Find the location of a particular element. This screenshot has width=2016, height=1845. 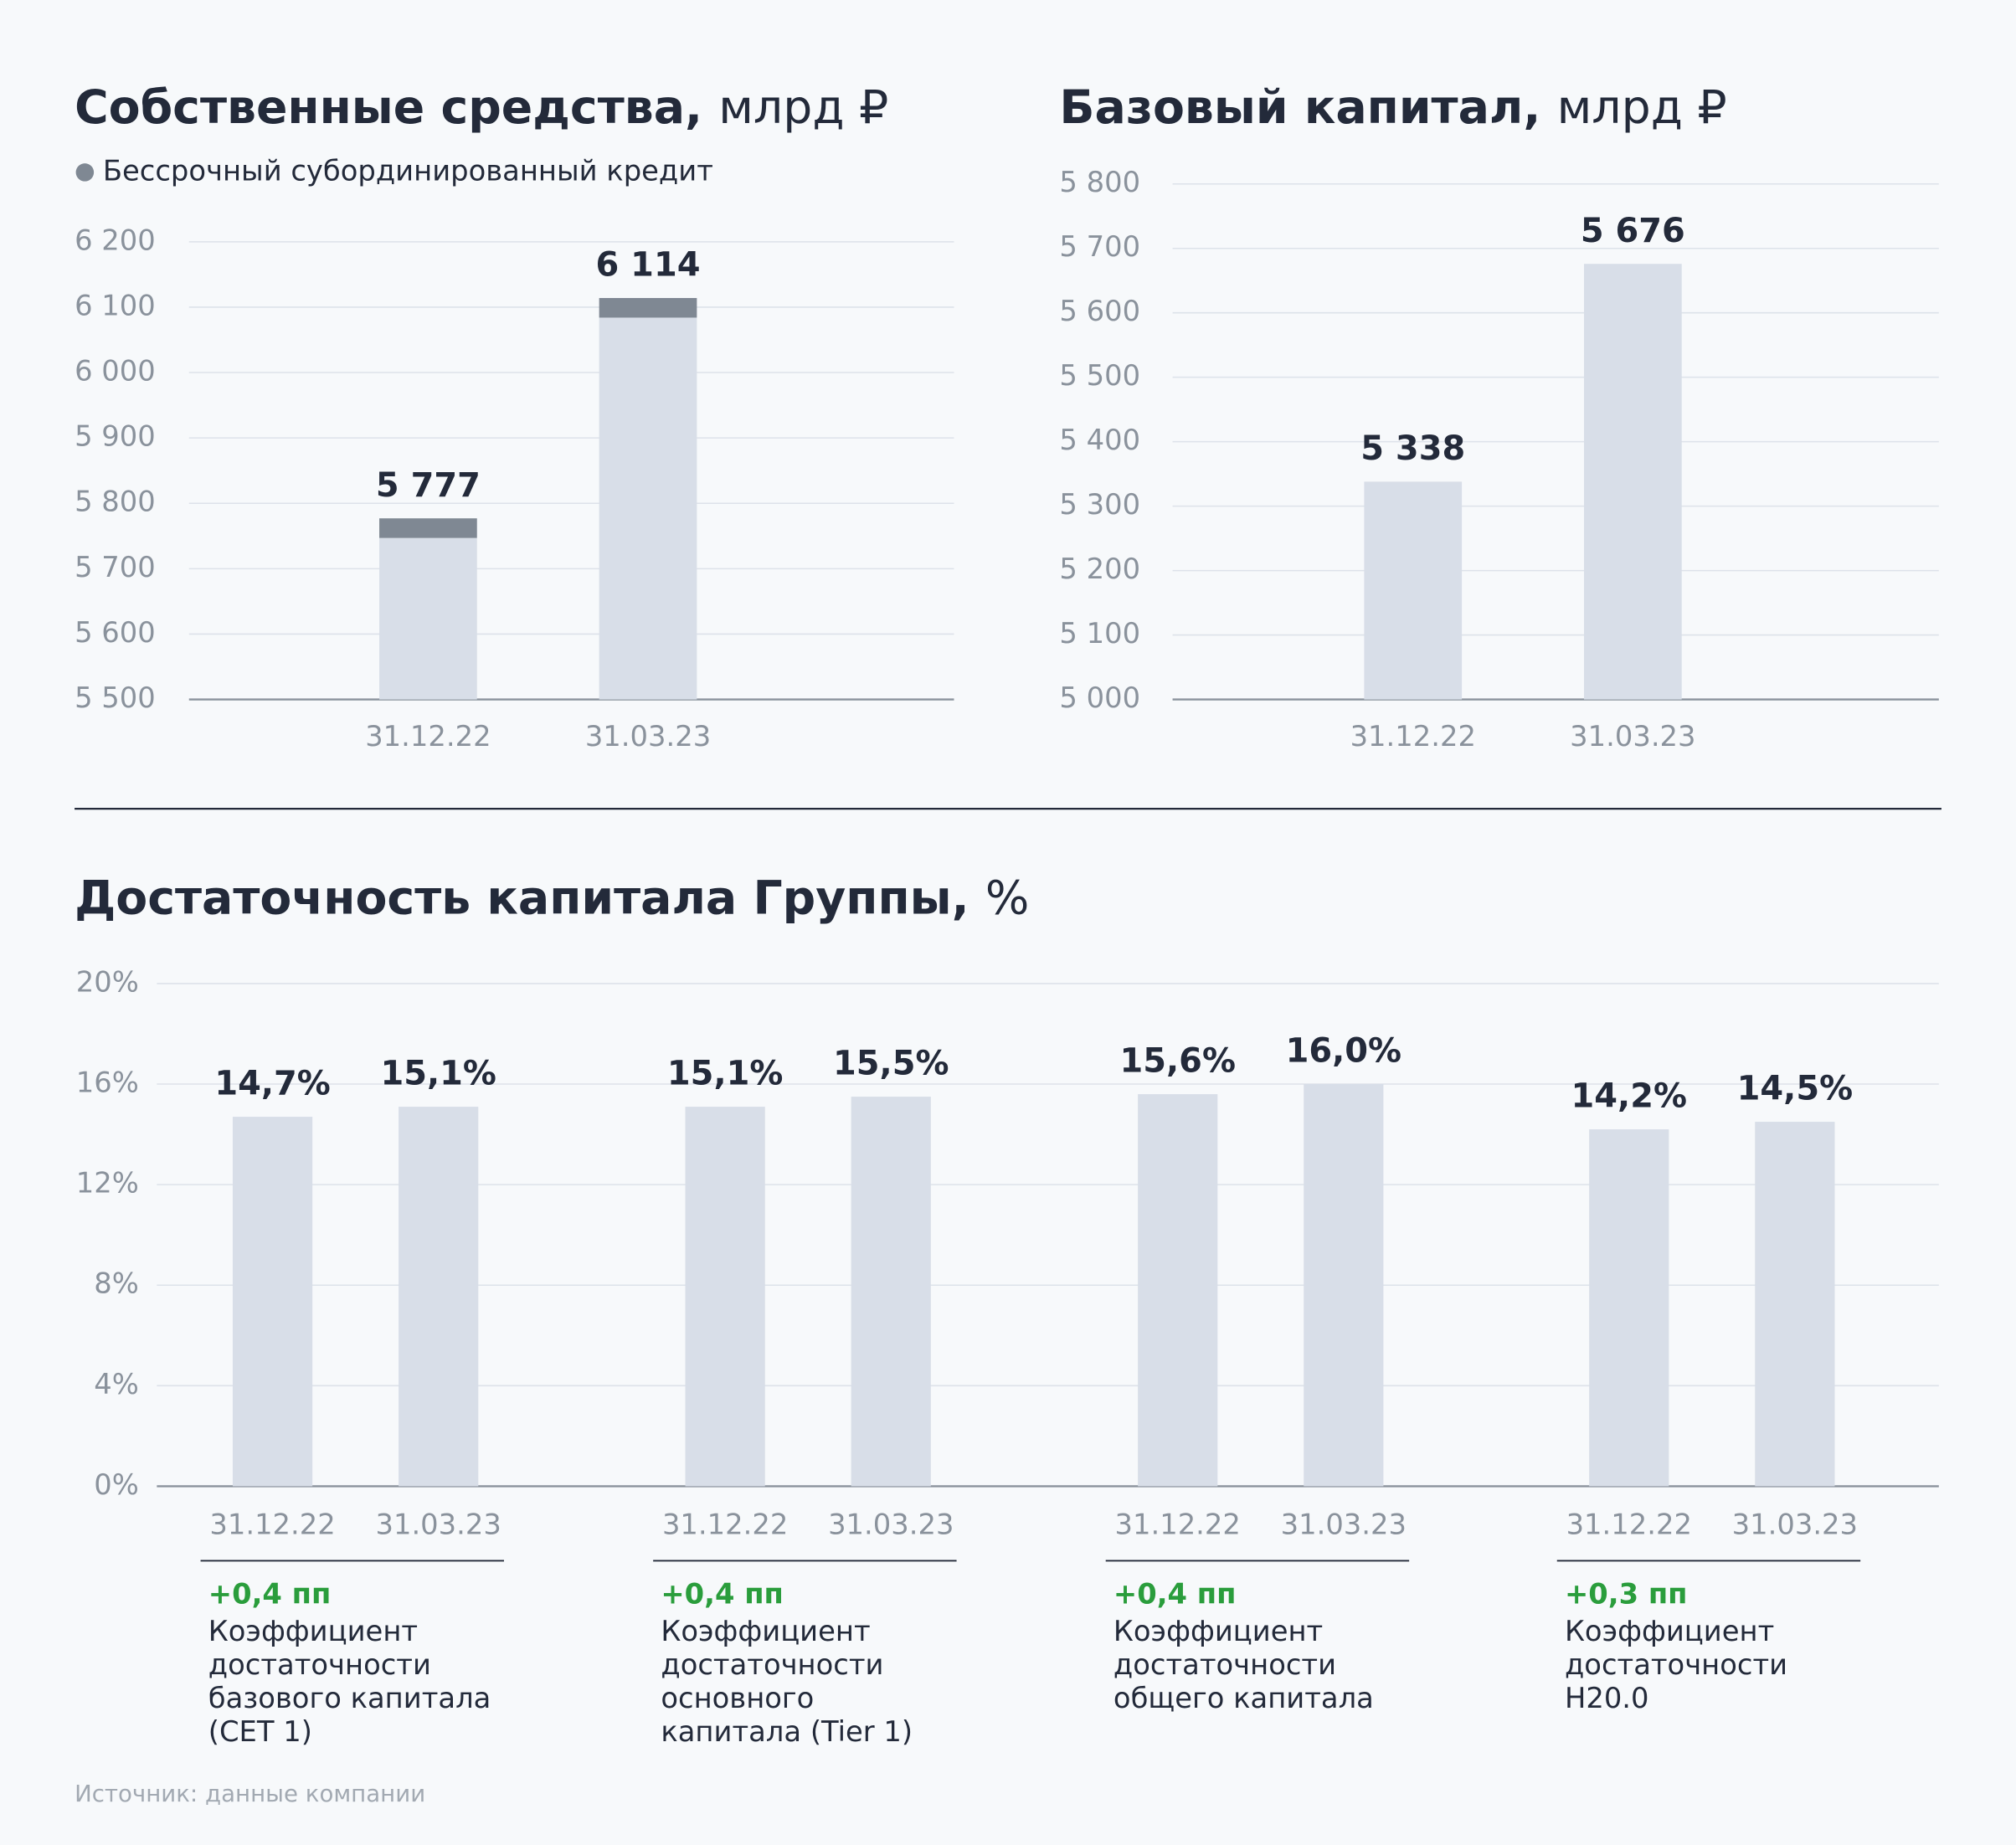

legend-label: Бессрочный субординированный кредит is located at coordinates (408, 170).